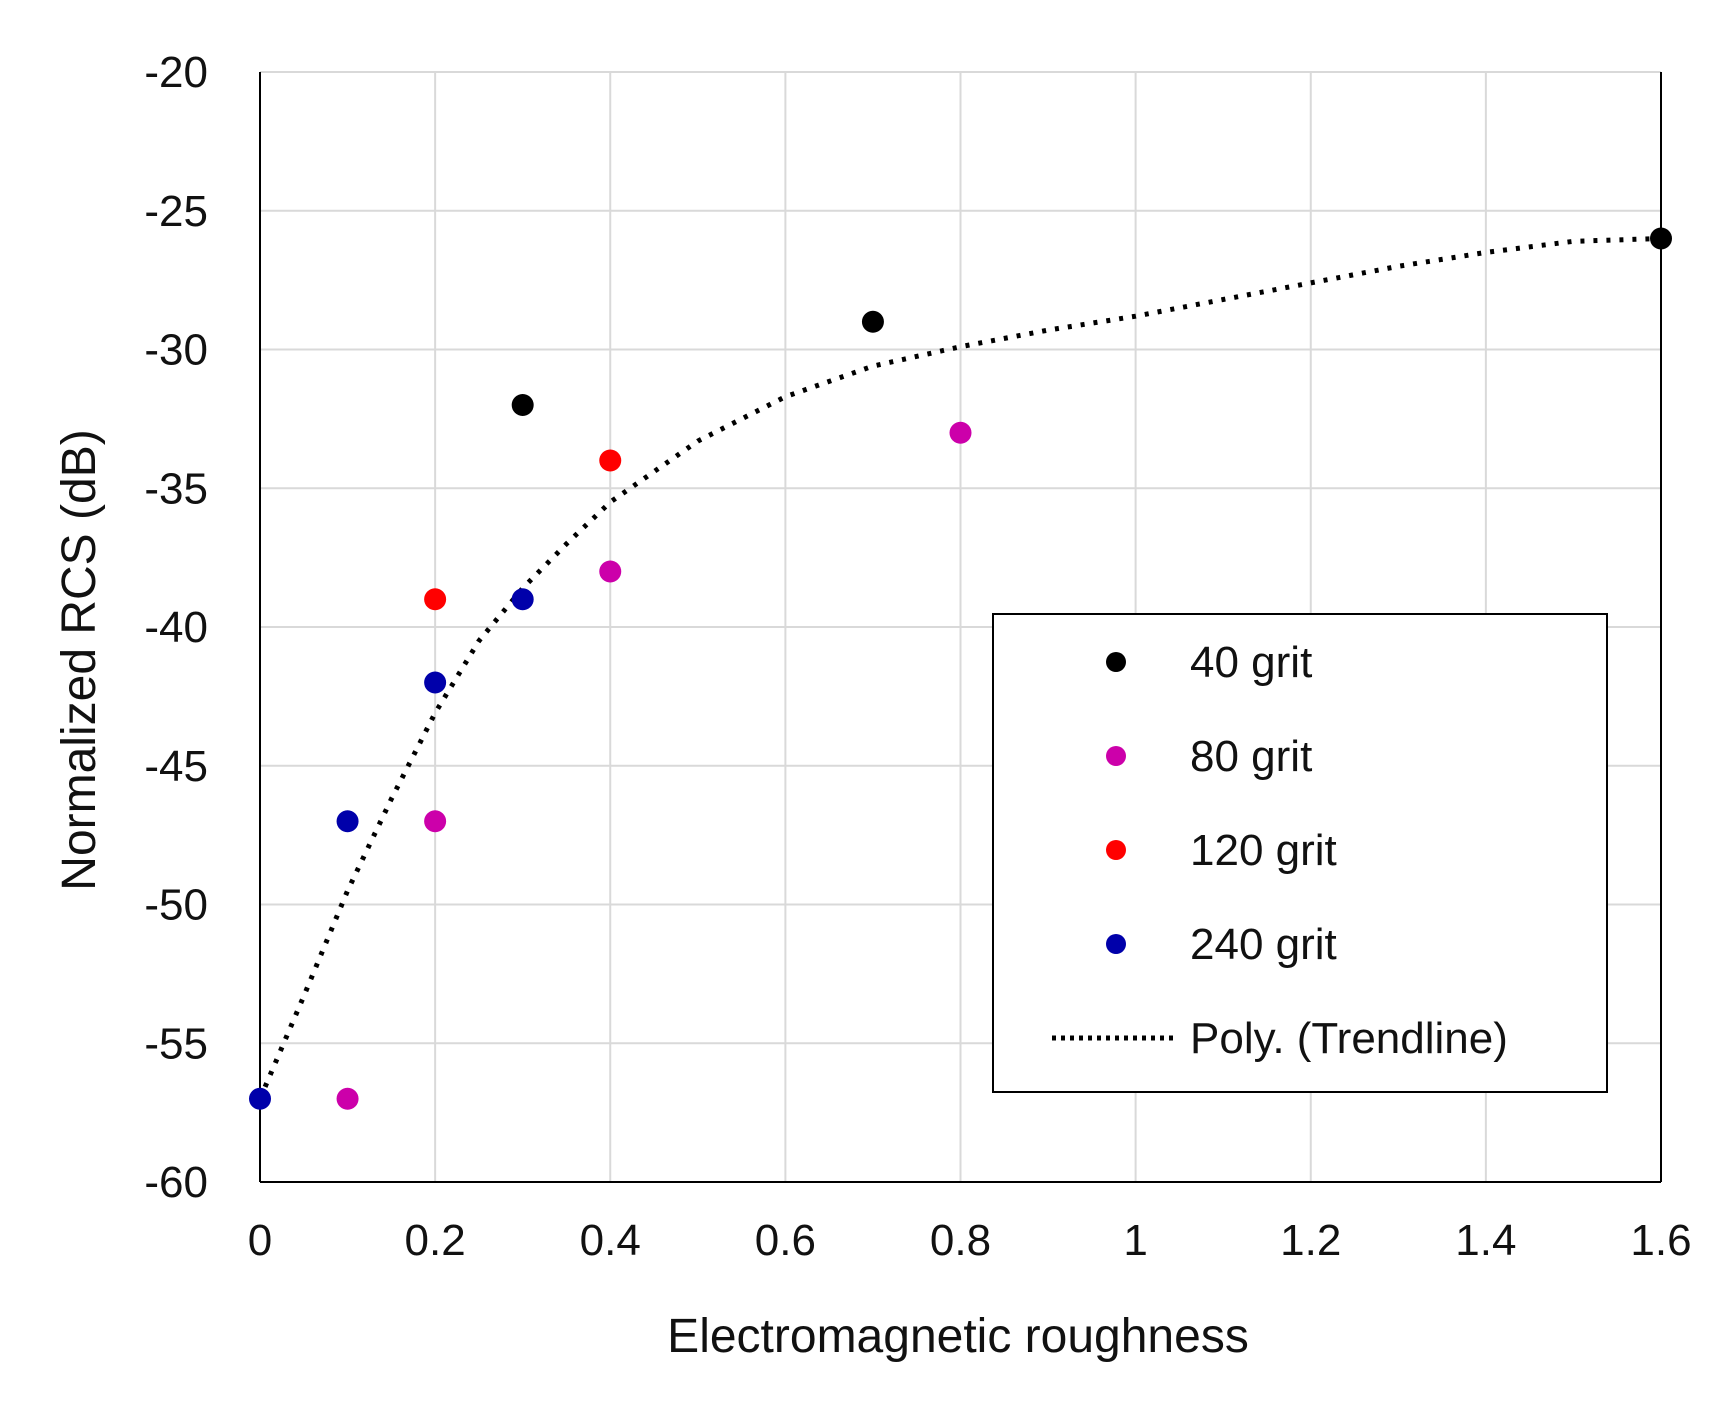 The image size is (1728, 1405). Describe the element at coordinates (1116, 662) in the screenshot. I see `legend-marker-40-grit` at that location.